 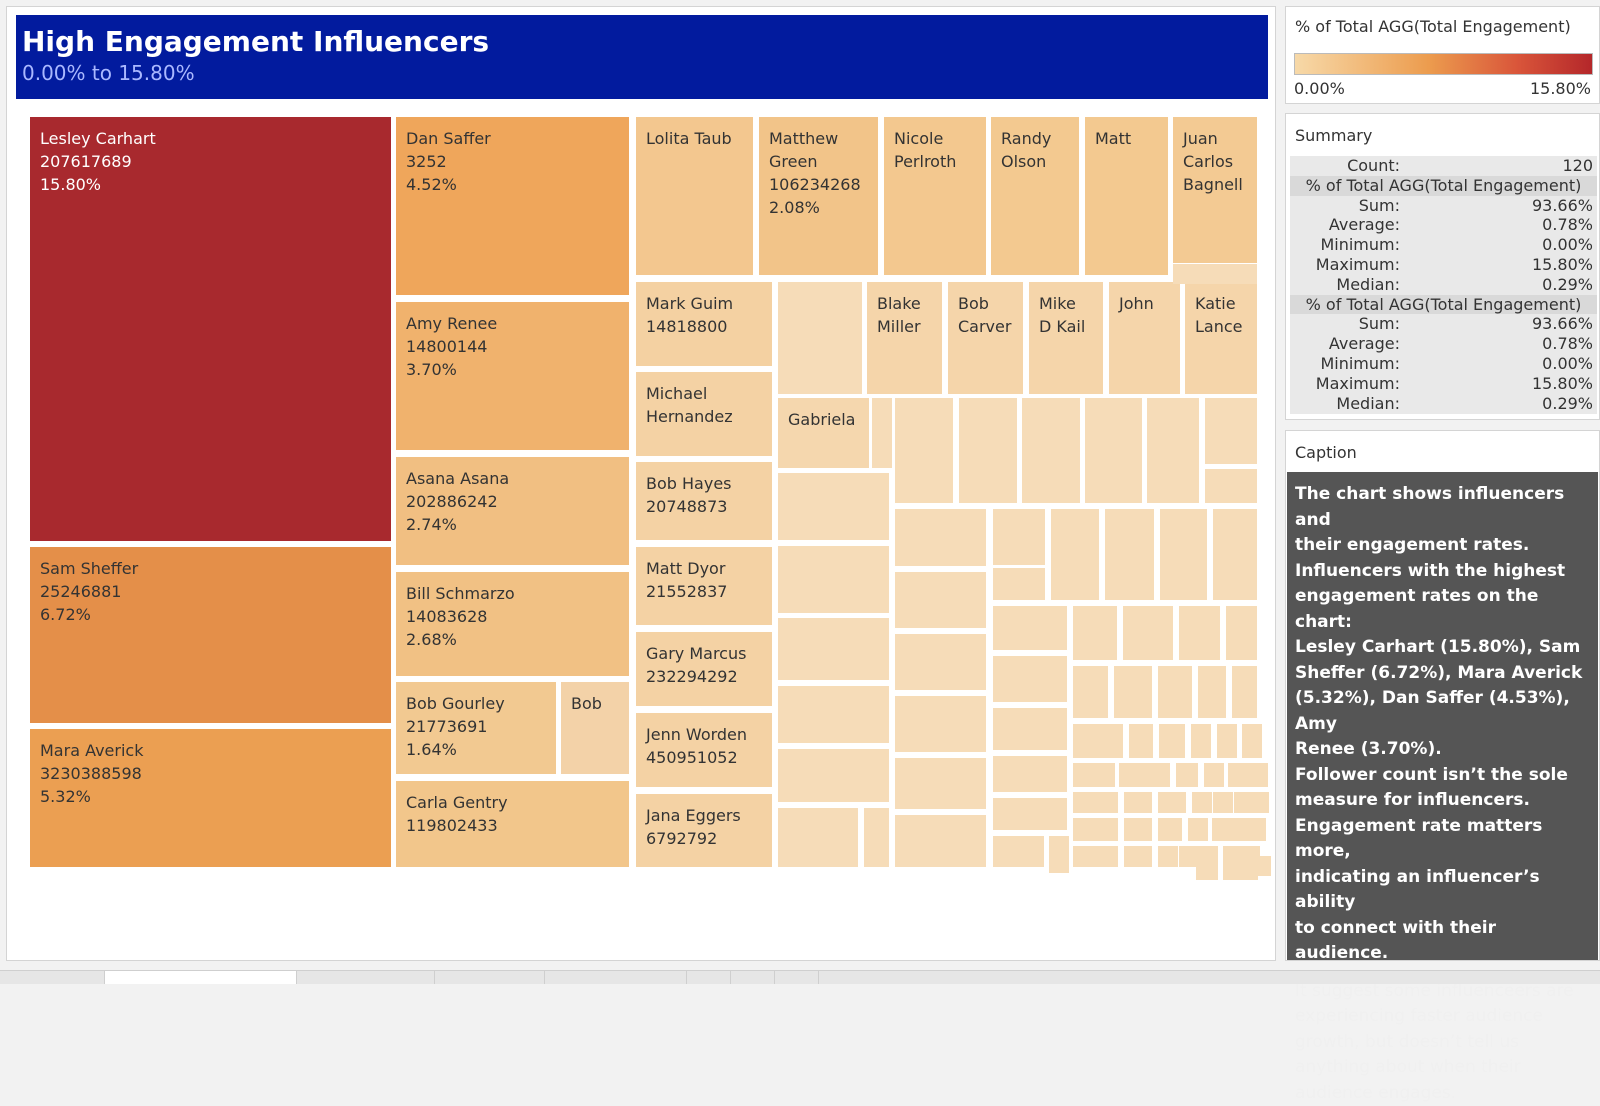 I want to click on treemap-tile: Lolita Taub, so click(x=694, y=196).